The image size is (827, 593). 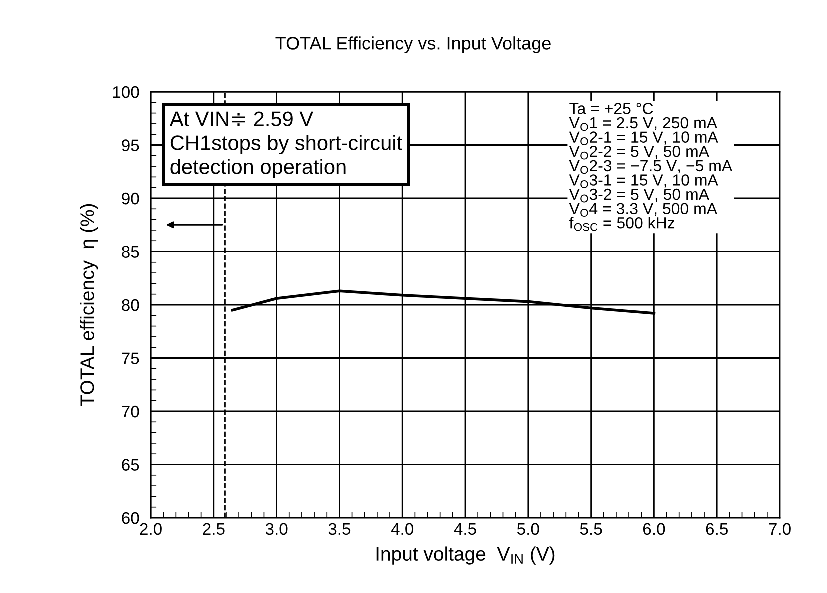 What do you see at coordinates (591, 529) in the screenshot?
I see `x-tick-label: 5.5` at bounding box center [591, 529].